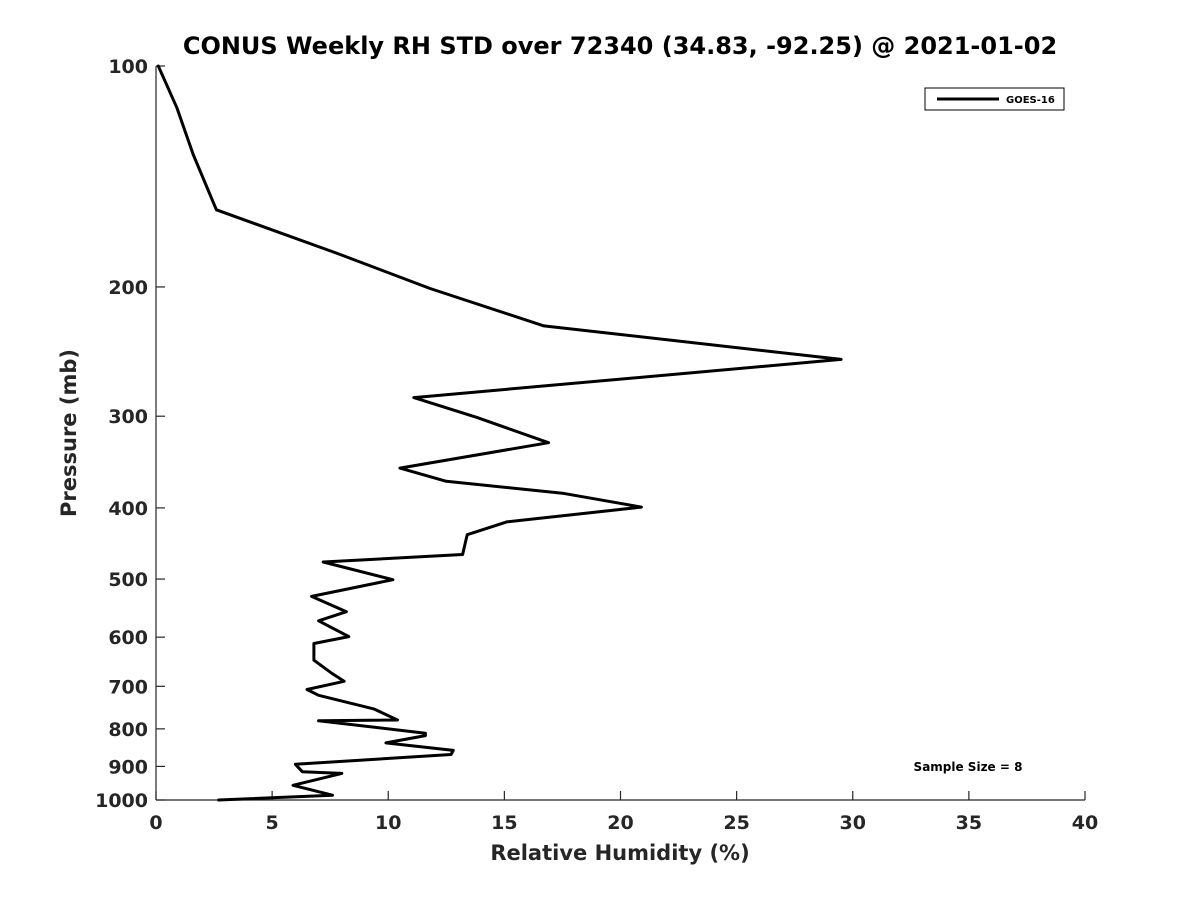  I want to click on legend: GOES-16, so click(994, 99).